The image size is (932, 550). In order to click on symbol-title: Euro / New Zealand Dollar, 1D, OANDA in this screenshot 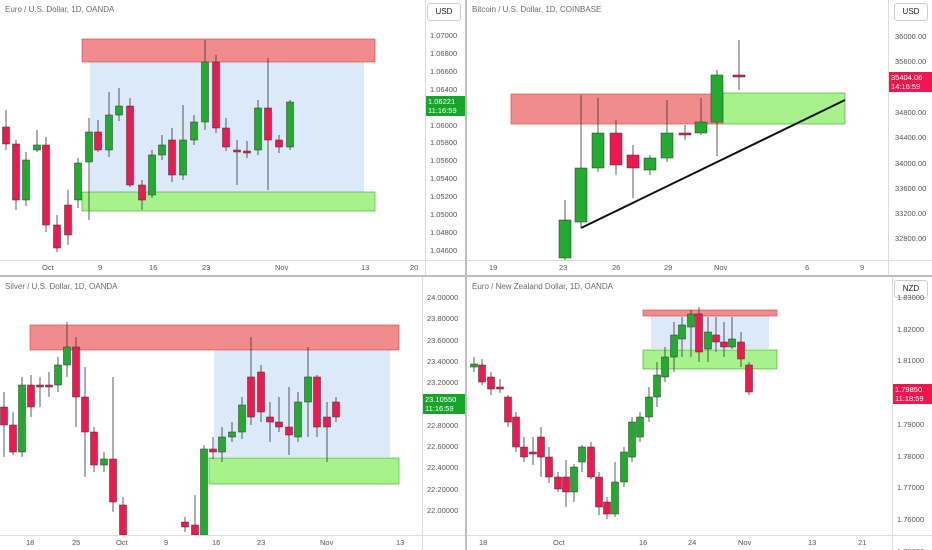, I will do `click(542, 286)`.